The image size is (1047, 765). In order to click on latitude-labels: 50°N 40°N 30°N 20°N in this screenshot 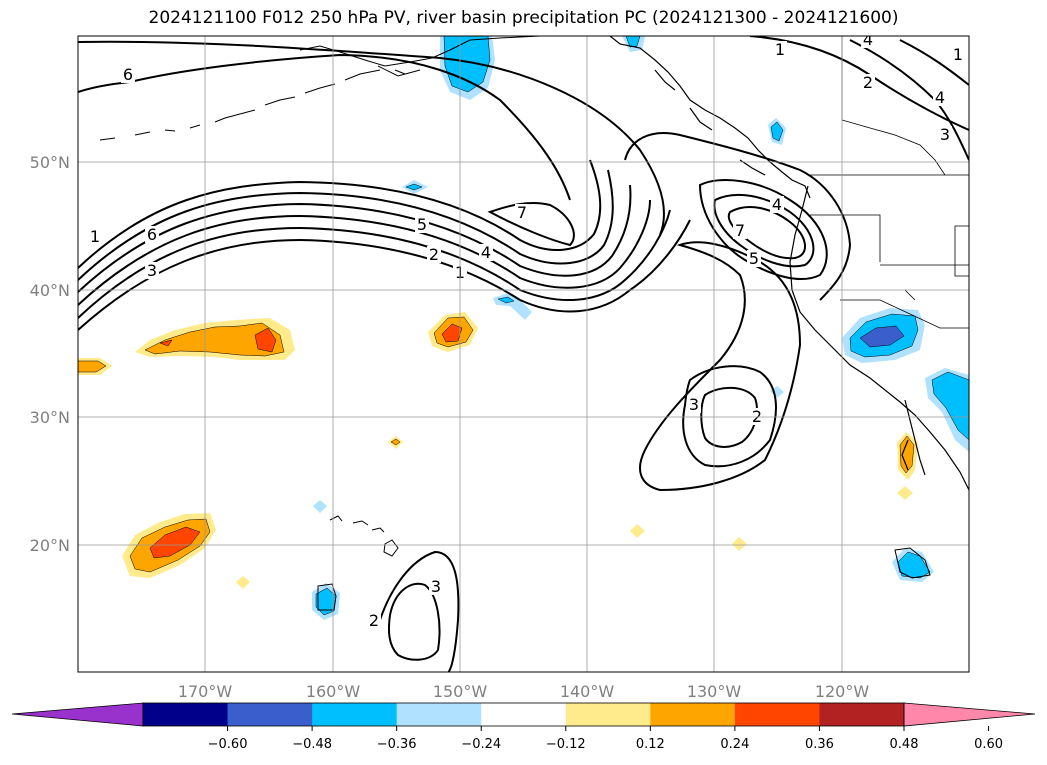, I will do `click(50, 354)`.